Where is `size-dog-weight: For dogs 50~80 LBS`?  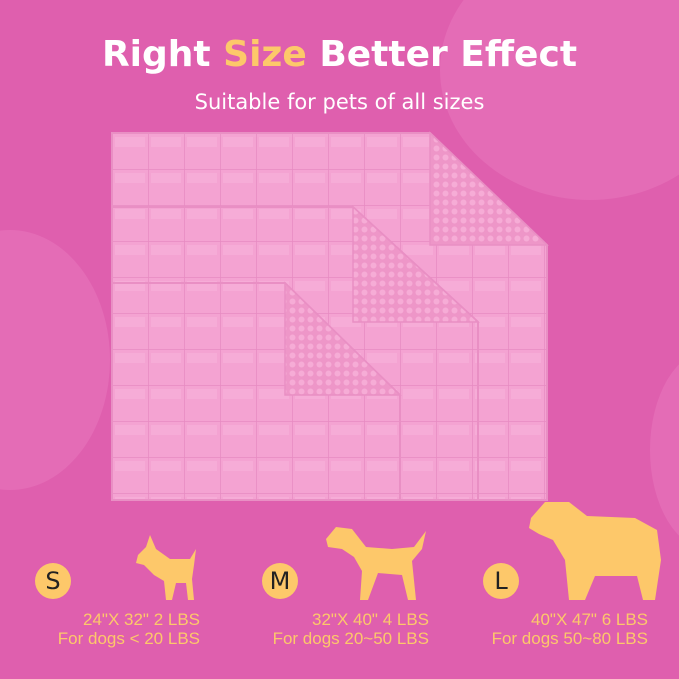 size-dog-weight: For dogs 50~80 LBS is located at coordinates (569, 638).